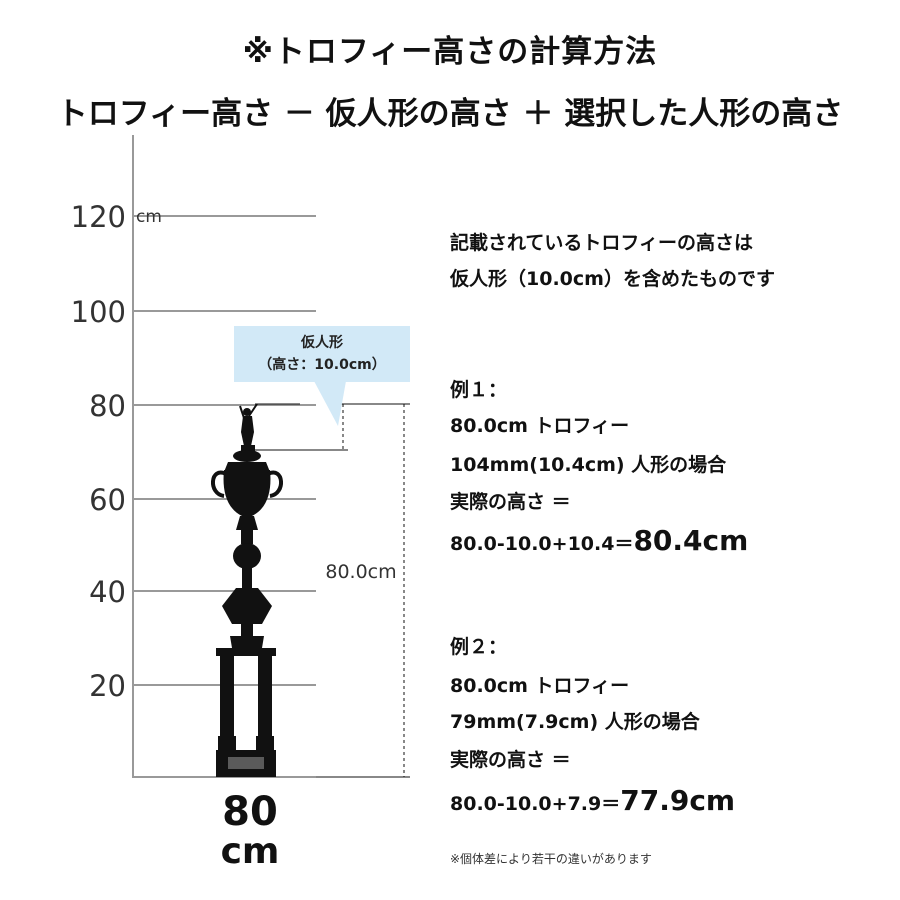 The width and height of the screenshot is (900, 900). What do you see at coordinates (535, 804) in the screenshot?
I see `example2-calc: 80.0-10.0+7.9＝` at bounding box center [535, 804].